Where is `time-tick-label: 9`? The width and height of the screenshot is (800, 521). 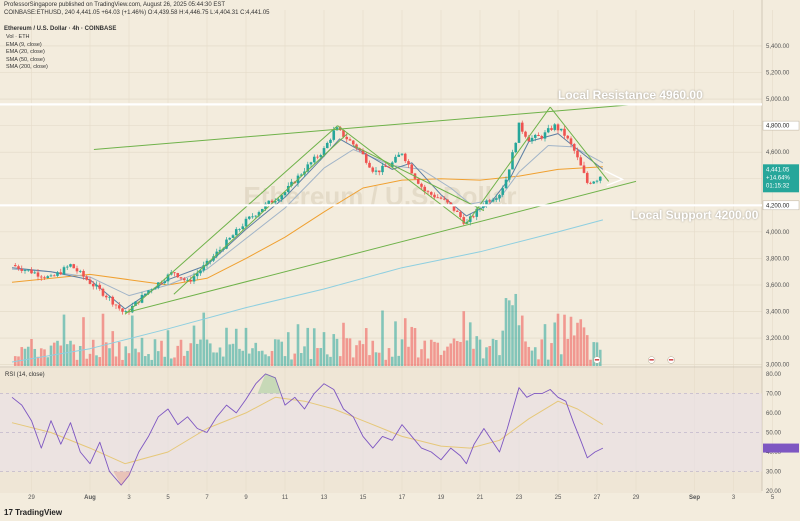 time-tick-label: 9 is located at coordinates (246, 498).